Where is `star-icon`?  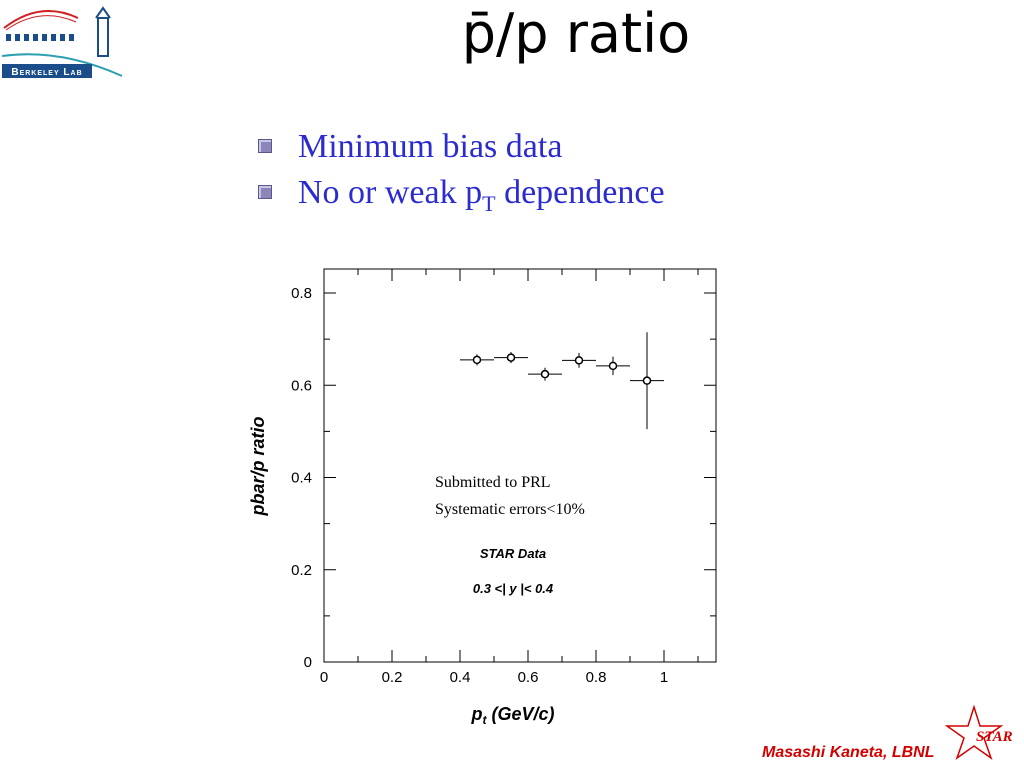 star-icon is located at coordinates (974, 732).